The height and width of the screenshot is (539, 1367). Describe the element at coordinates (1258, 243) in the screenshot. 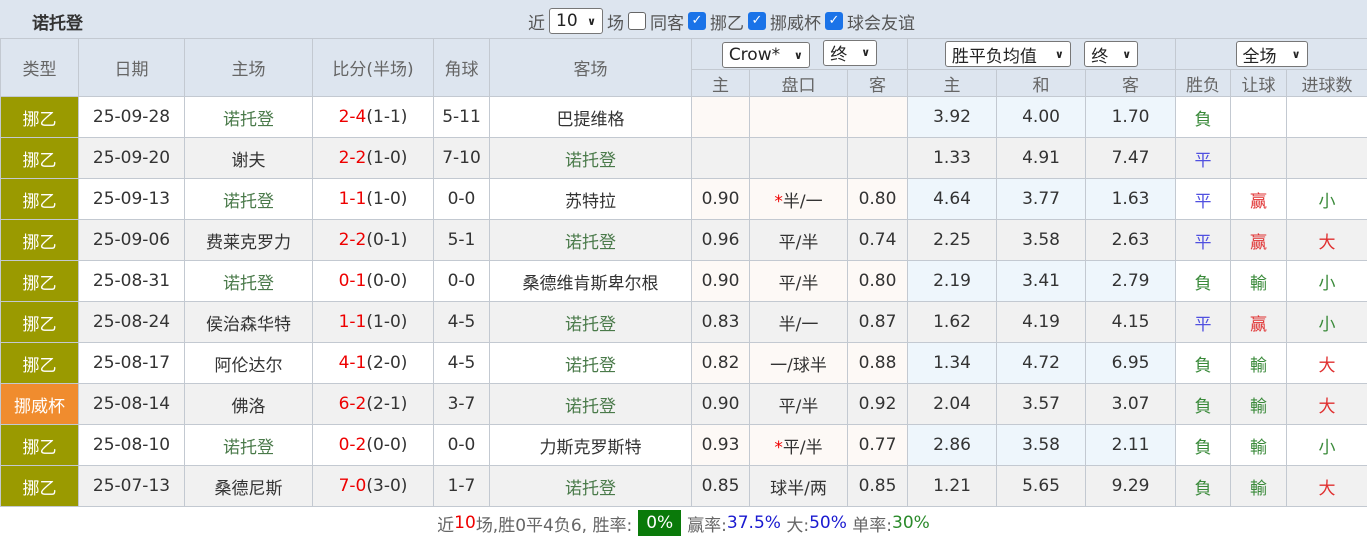

I see `cell-text: 赢` at that location.